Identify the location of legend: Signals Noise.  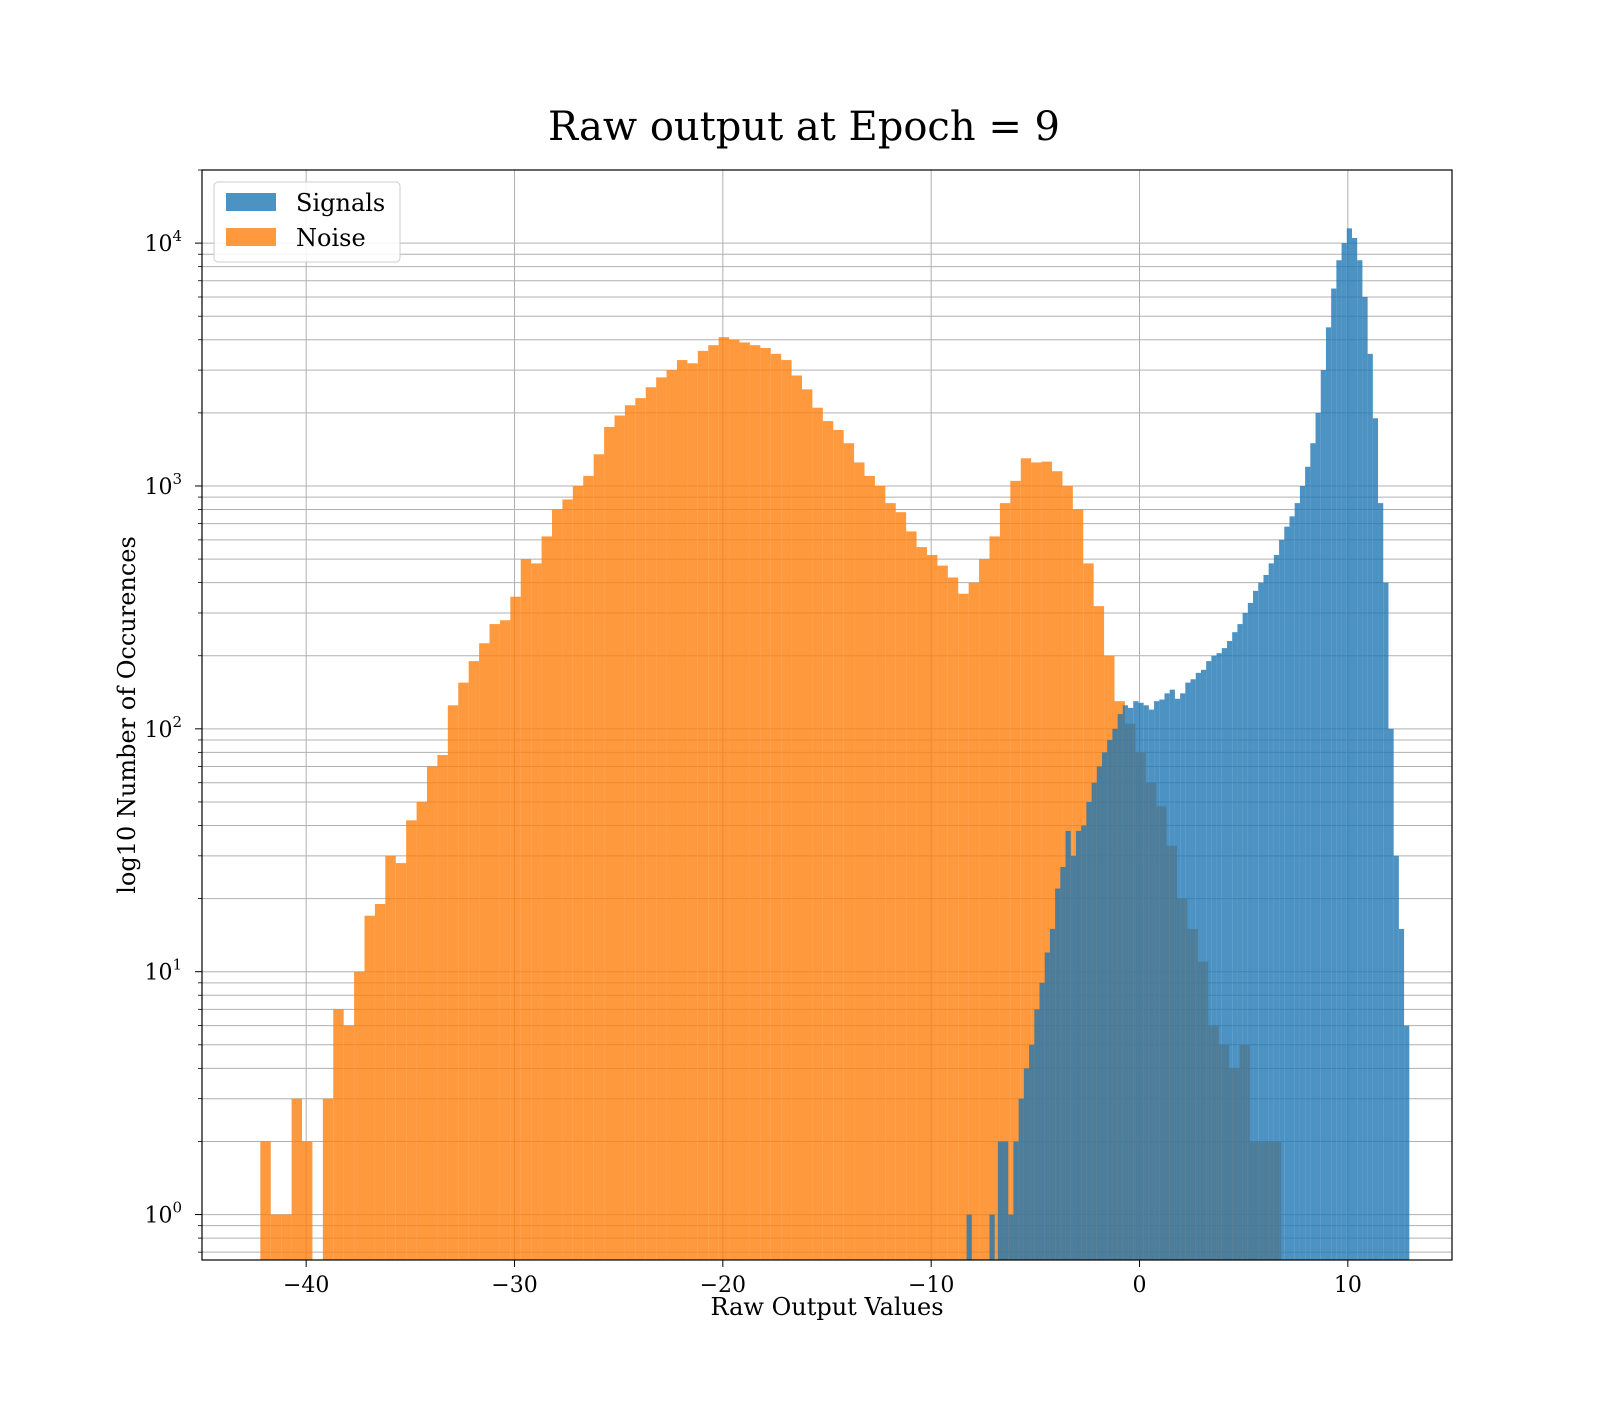
(307, 222).